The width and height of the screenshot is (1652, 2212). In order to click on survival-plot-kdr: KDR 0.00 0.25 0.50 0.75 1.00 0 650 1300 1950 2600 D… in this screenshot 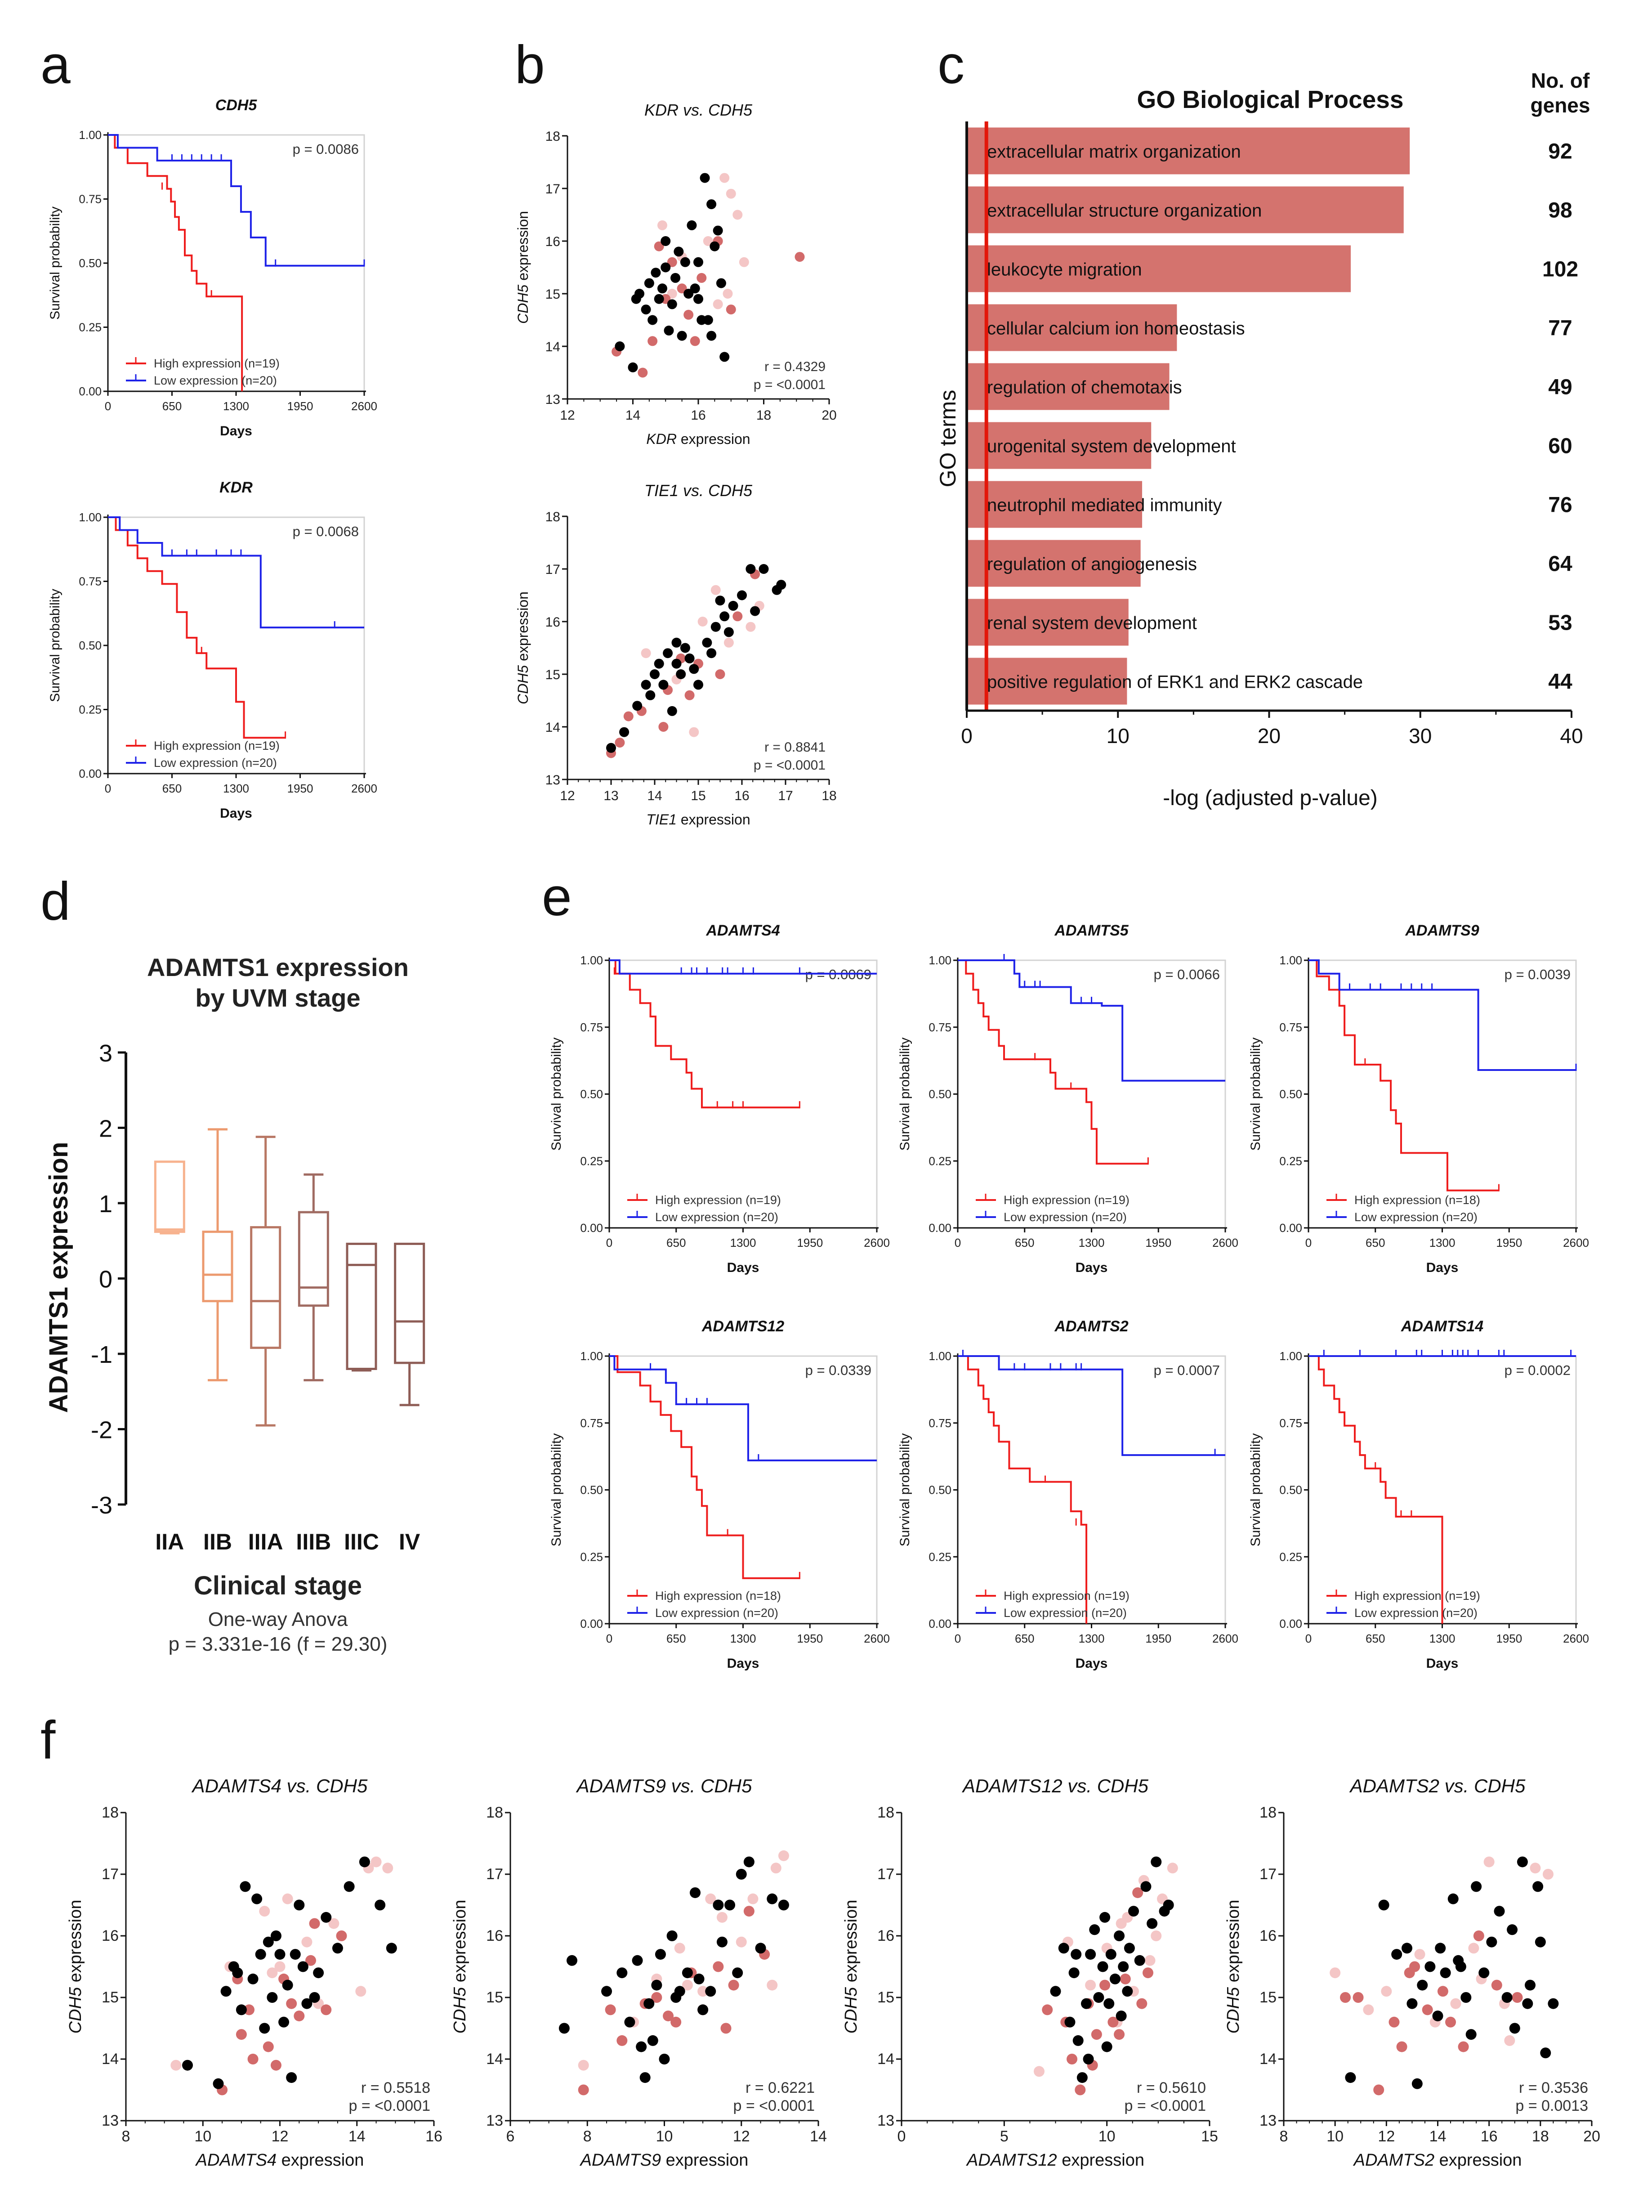, I will do `click(212, 650)`.